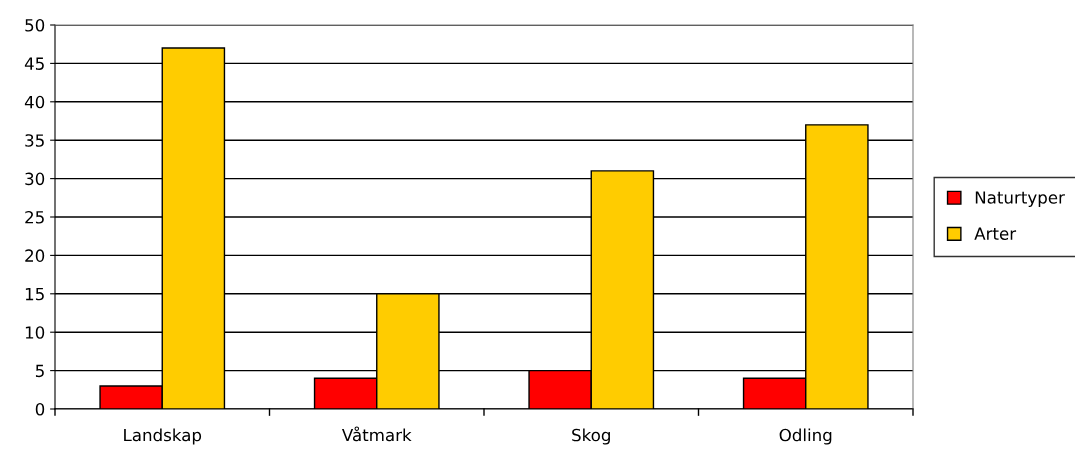  I want to click on x-tick-label: Odling, so click(805, 436).